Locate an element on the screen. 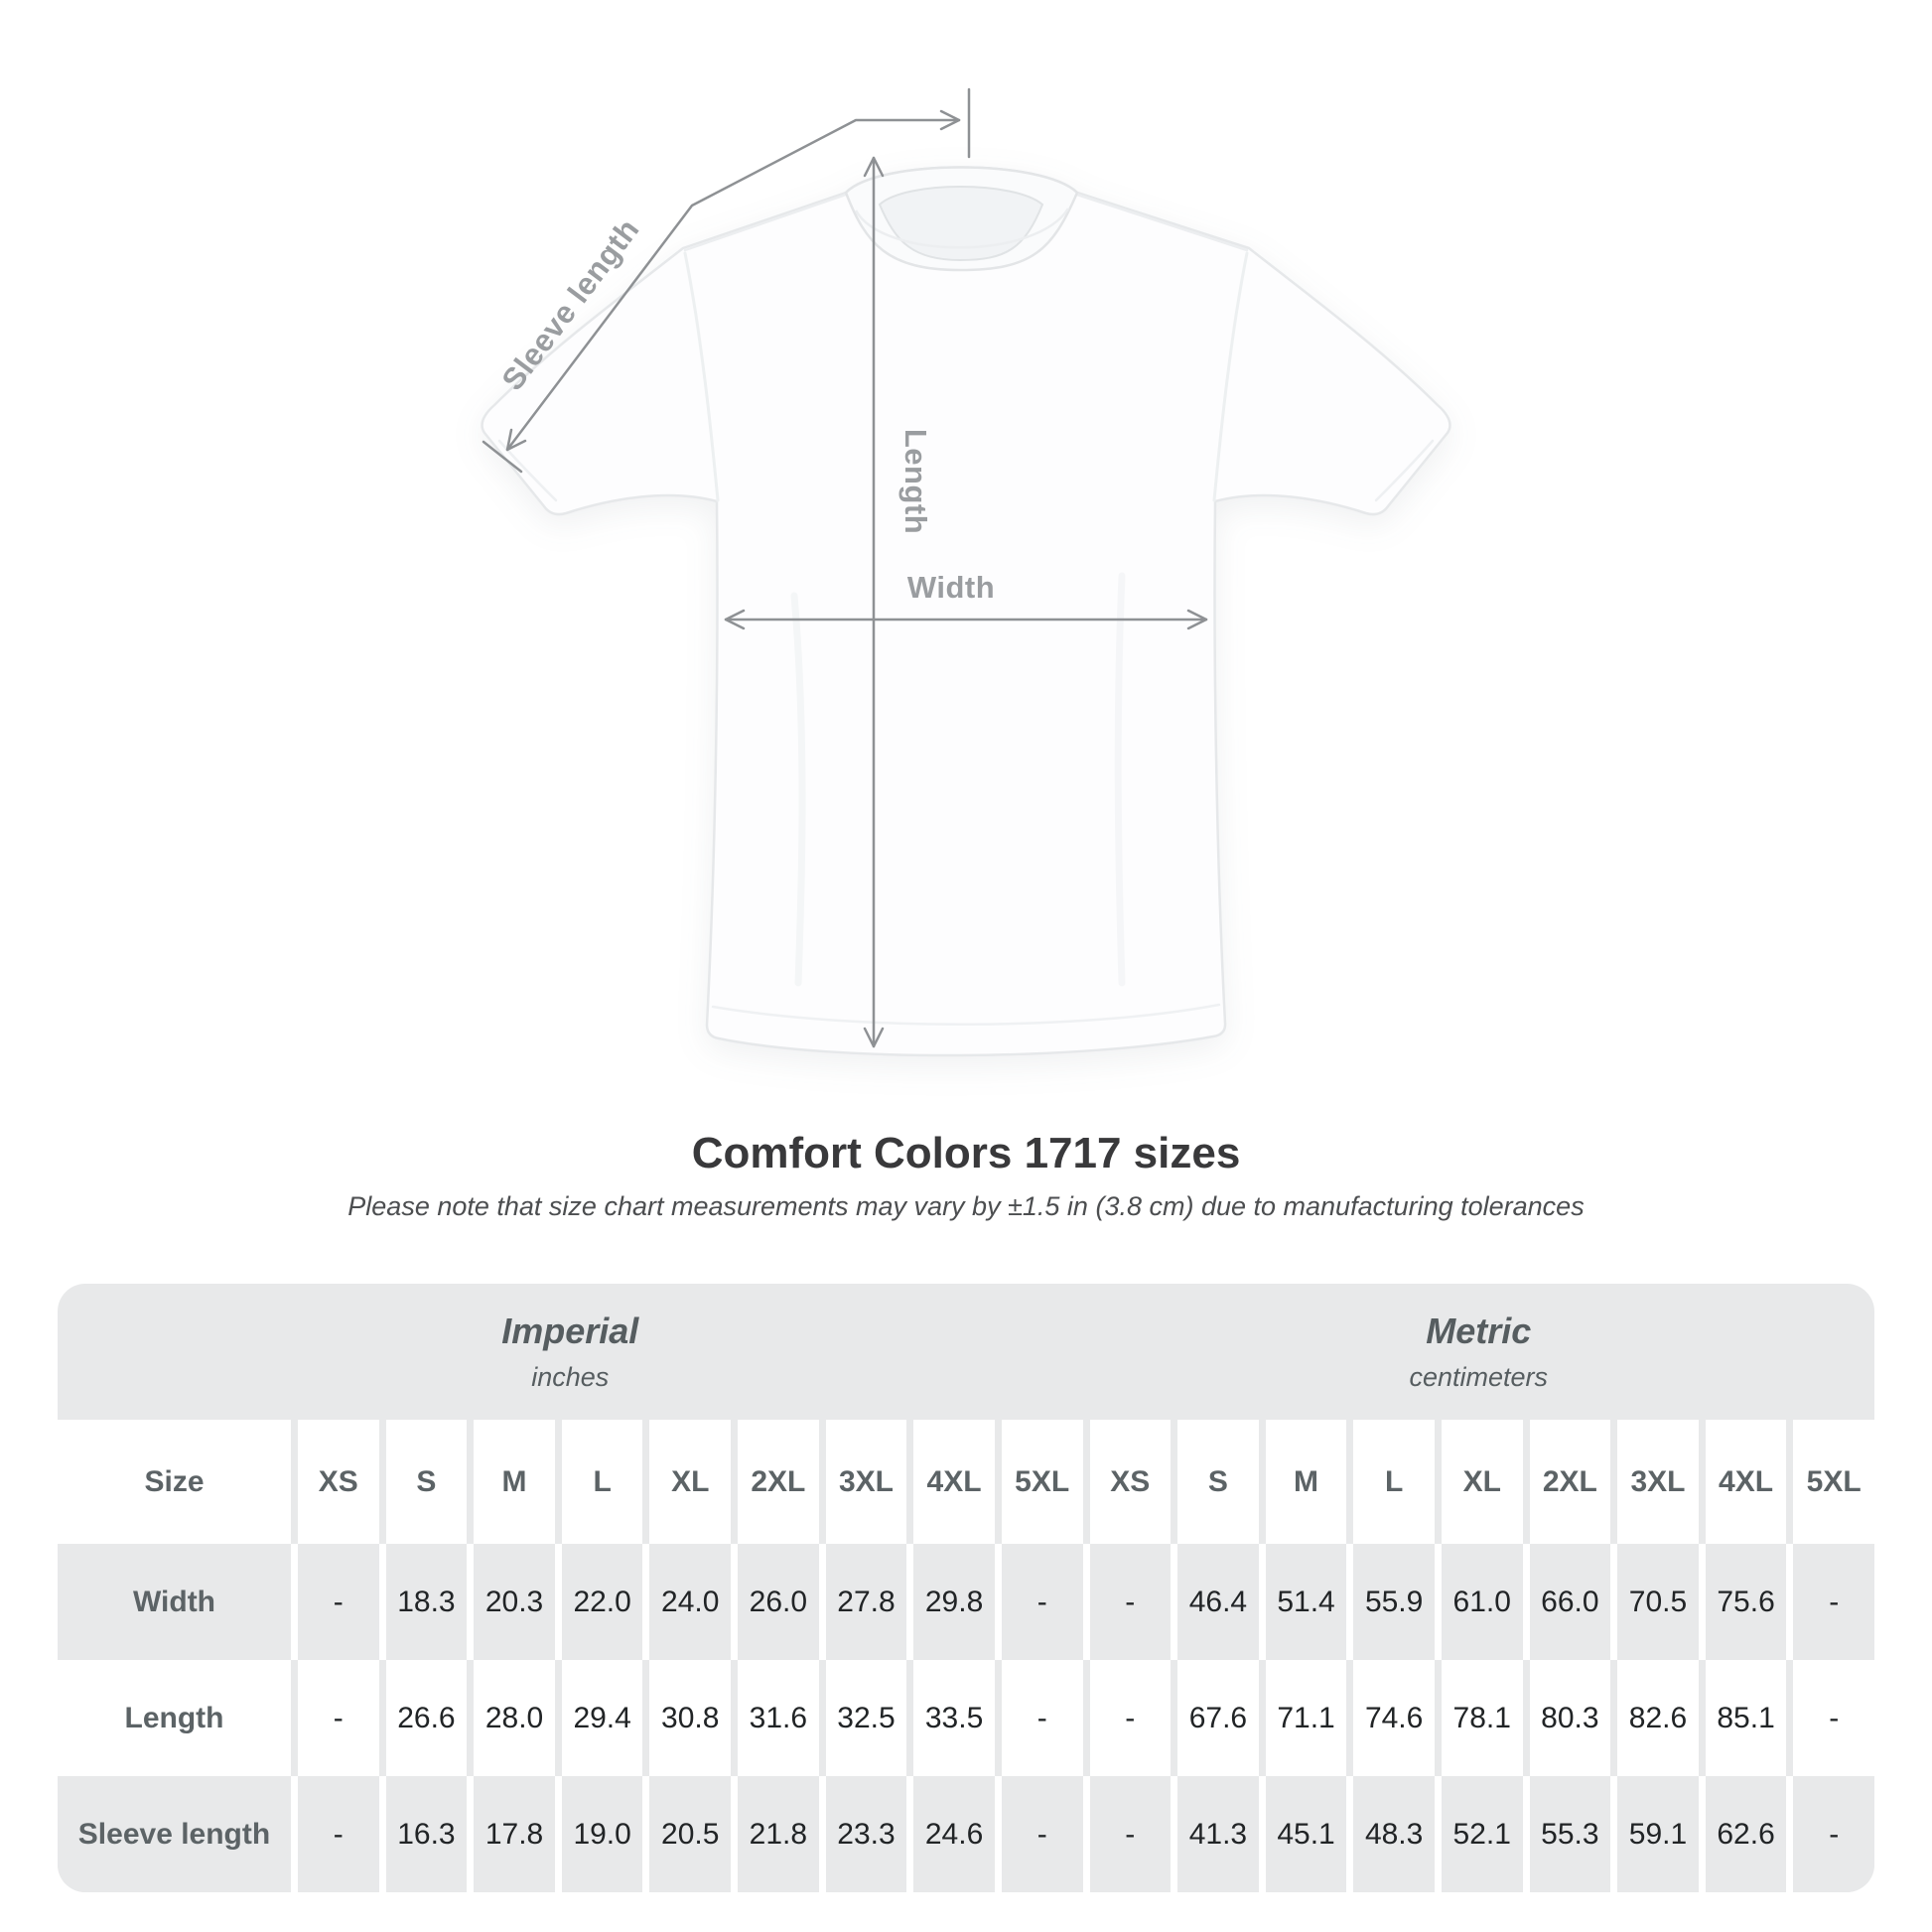  value-cell: 24.0 is located at coordinates (687, 1602).